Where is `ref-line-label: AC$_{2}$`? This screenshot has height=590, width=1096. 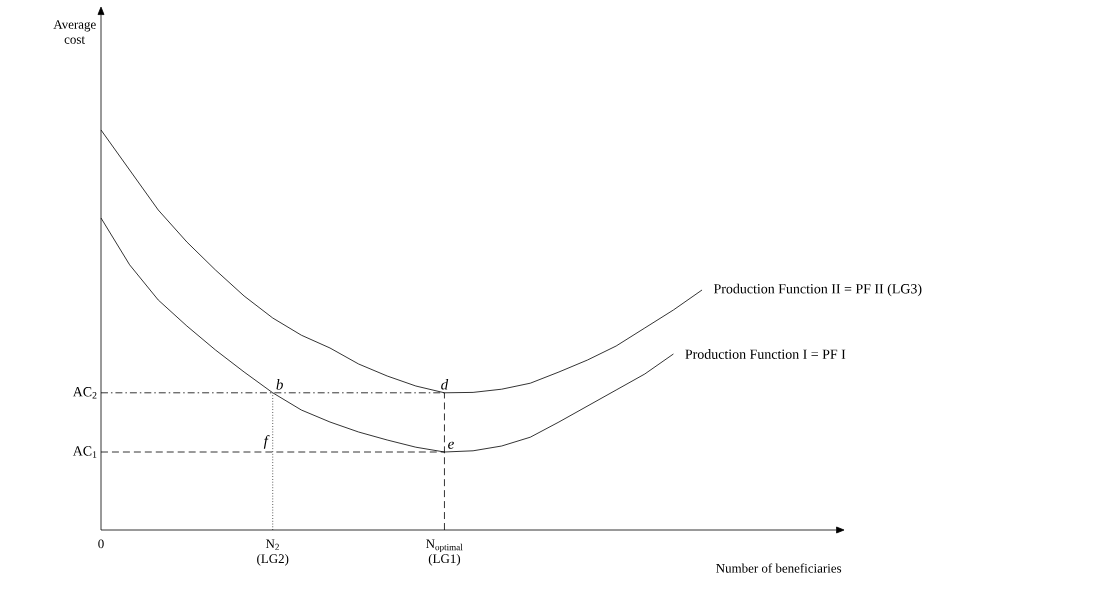 ref-line-label: AC$_{2}$ is located at coordinates (84, 393).